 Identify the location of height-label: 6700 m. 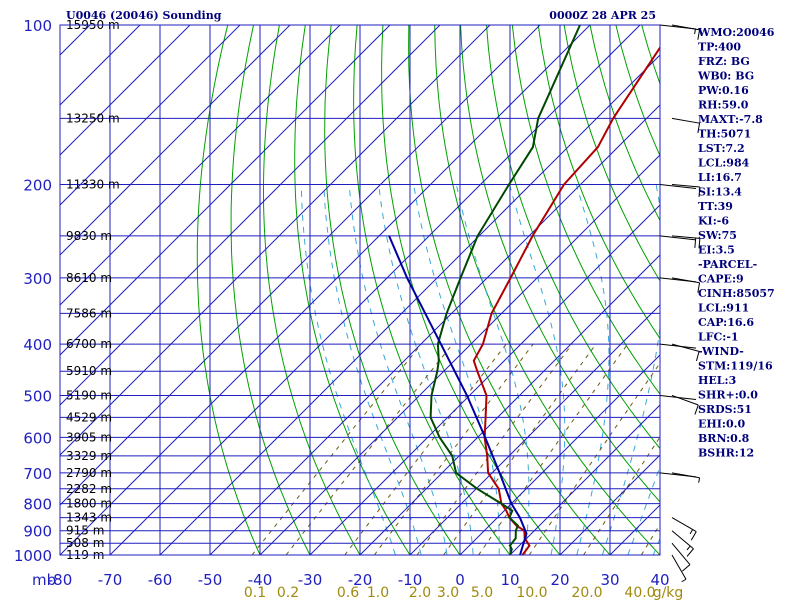
(89, 344).